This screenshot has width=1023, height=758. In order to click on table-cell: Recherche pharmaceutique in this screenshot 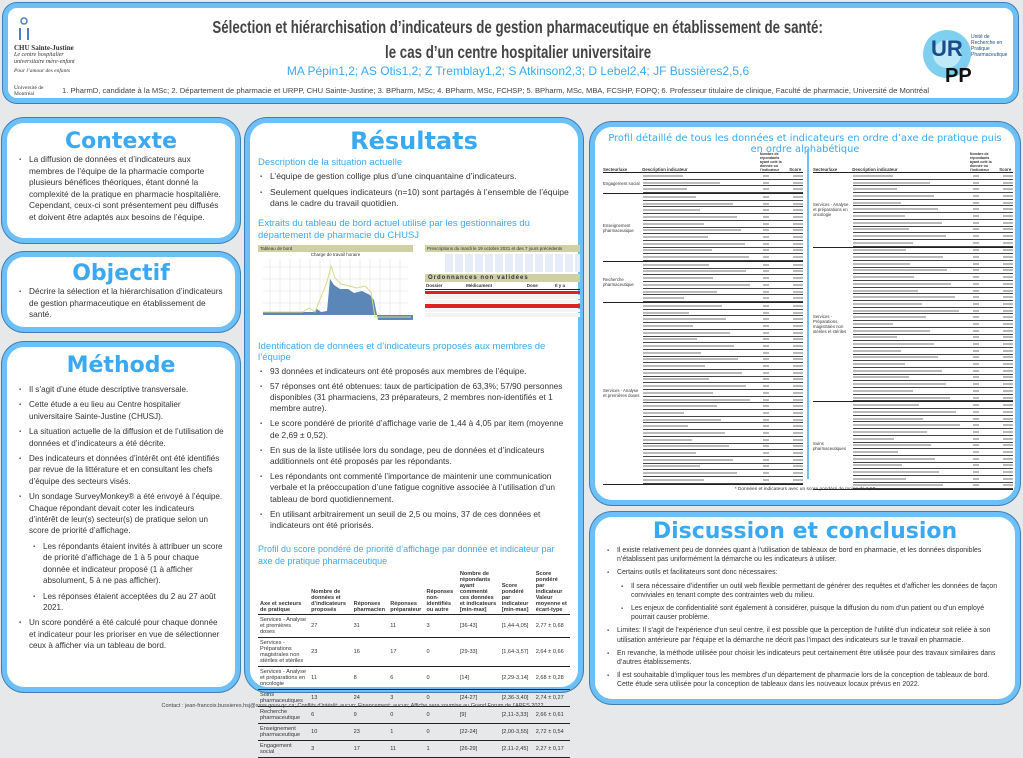, I will do `click(284, 715)`.